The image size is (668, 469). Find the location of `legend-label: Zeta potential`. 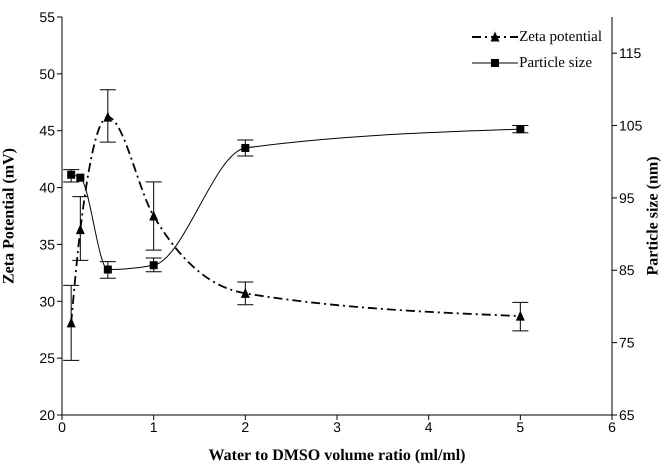

legend-label: Zeta potential is located at coordinates (560, 37).